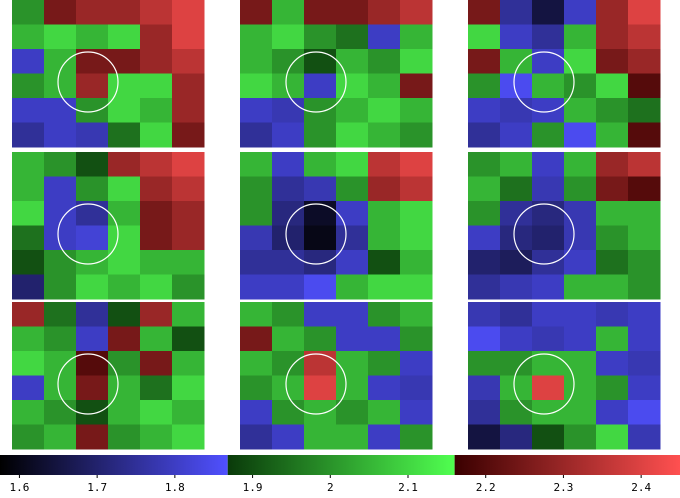 This screenshot has height=498, width=680. I want to click on colorbar-tick-label: 2.4, so click(641, 487).